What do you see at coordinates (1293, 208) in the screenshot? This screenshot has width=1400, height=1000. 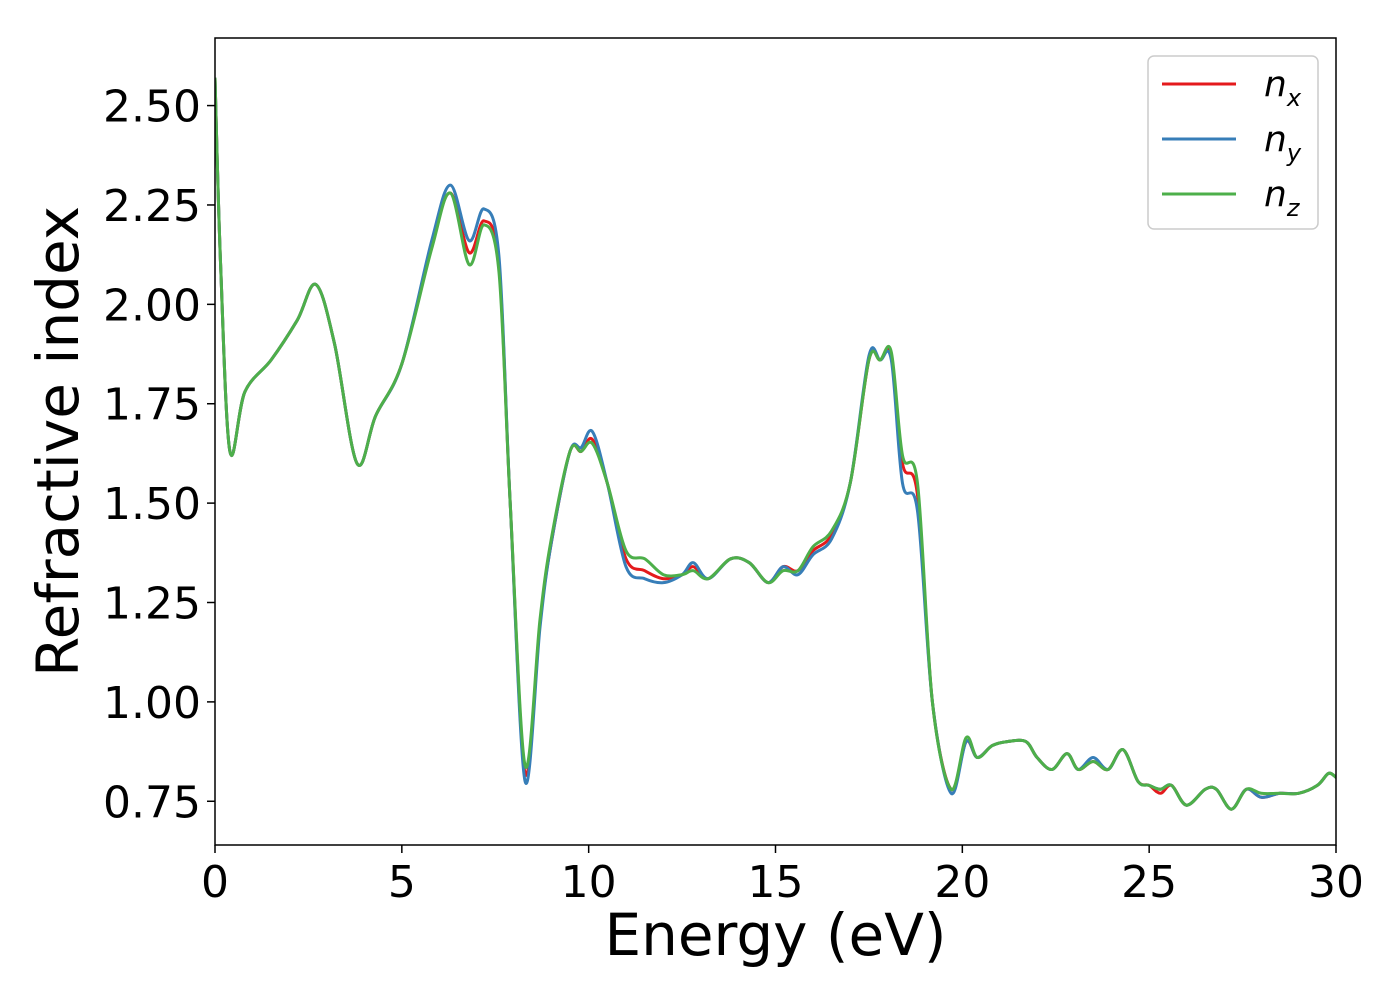 I see `legend-label-subscript: z` at bounding box center [1293, 208].